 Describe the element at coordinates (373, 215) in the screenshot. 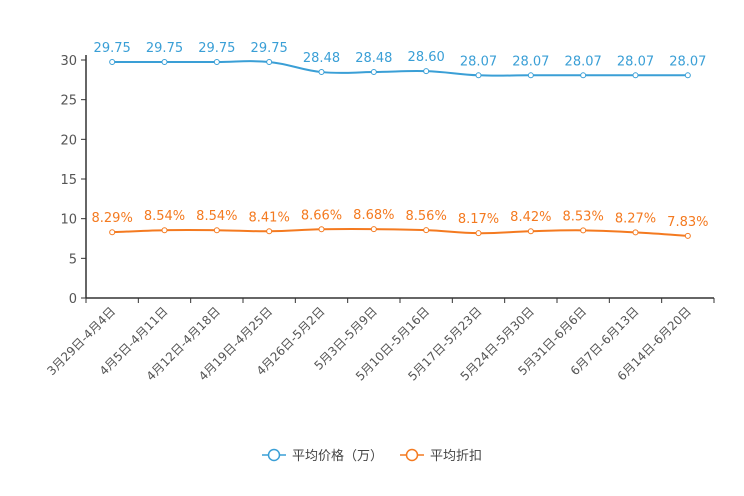

I see `data-label: 8.68%` at that location.